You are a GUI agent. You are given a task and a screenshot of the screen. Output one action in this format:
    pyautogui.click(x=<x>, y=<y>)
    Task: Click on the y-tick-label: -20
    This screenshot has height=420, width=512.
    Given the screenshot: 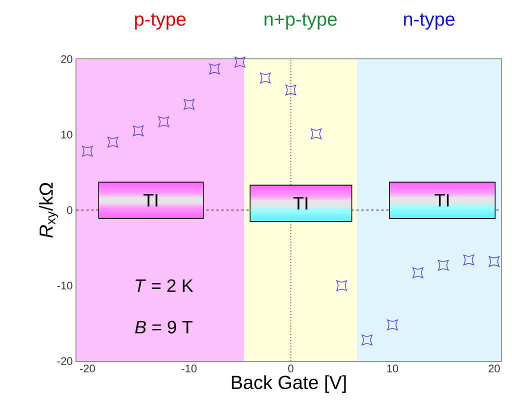 What is the action you would take?
    pyautogui.click(x=64, y=361)
    